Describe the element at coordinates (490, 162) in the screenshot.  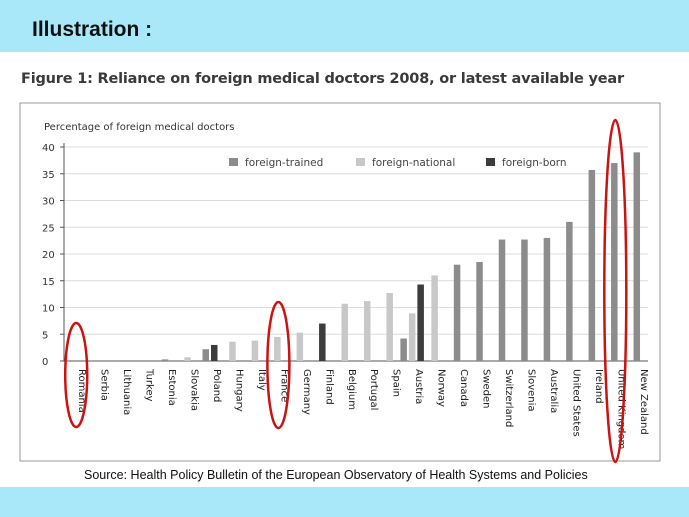
I see `legend-swatch-foreign-born` at that location.